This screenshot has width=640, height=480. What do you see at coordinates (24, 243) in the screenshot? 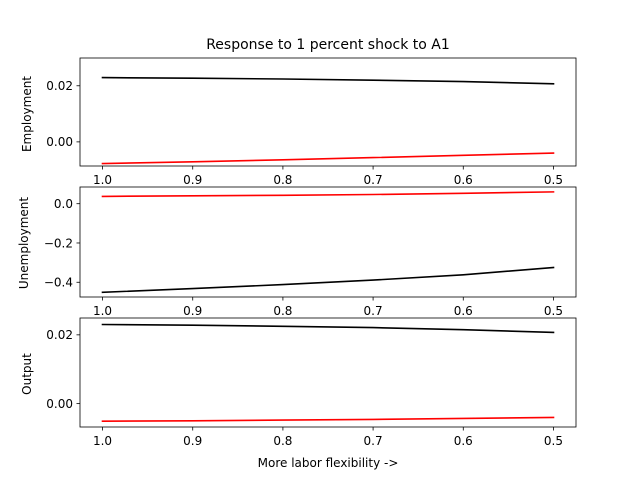
I see `y-axis-label-unemployment: Unemployment` at bounding box center [24, 243].